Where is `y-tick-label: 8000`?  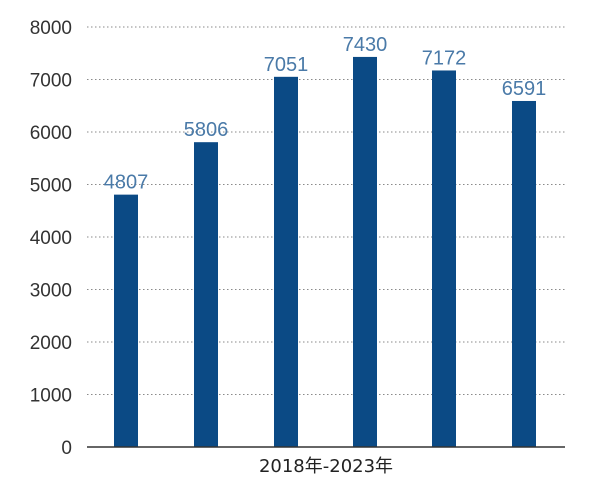 y-tick-label: 8000 is located at coordinates (51, 28).